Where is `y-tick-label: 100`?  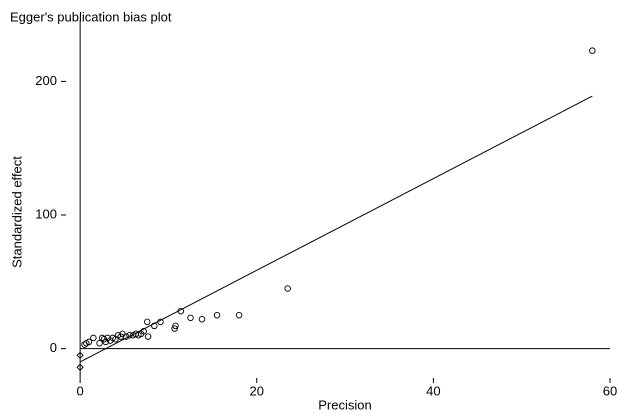
y-tick-label: 100 is located at coordinates (46, 213).